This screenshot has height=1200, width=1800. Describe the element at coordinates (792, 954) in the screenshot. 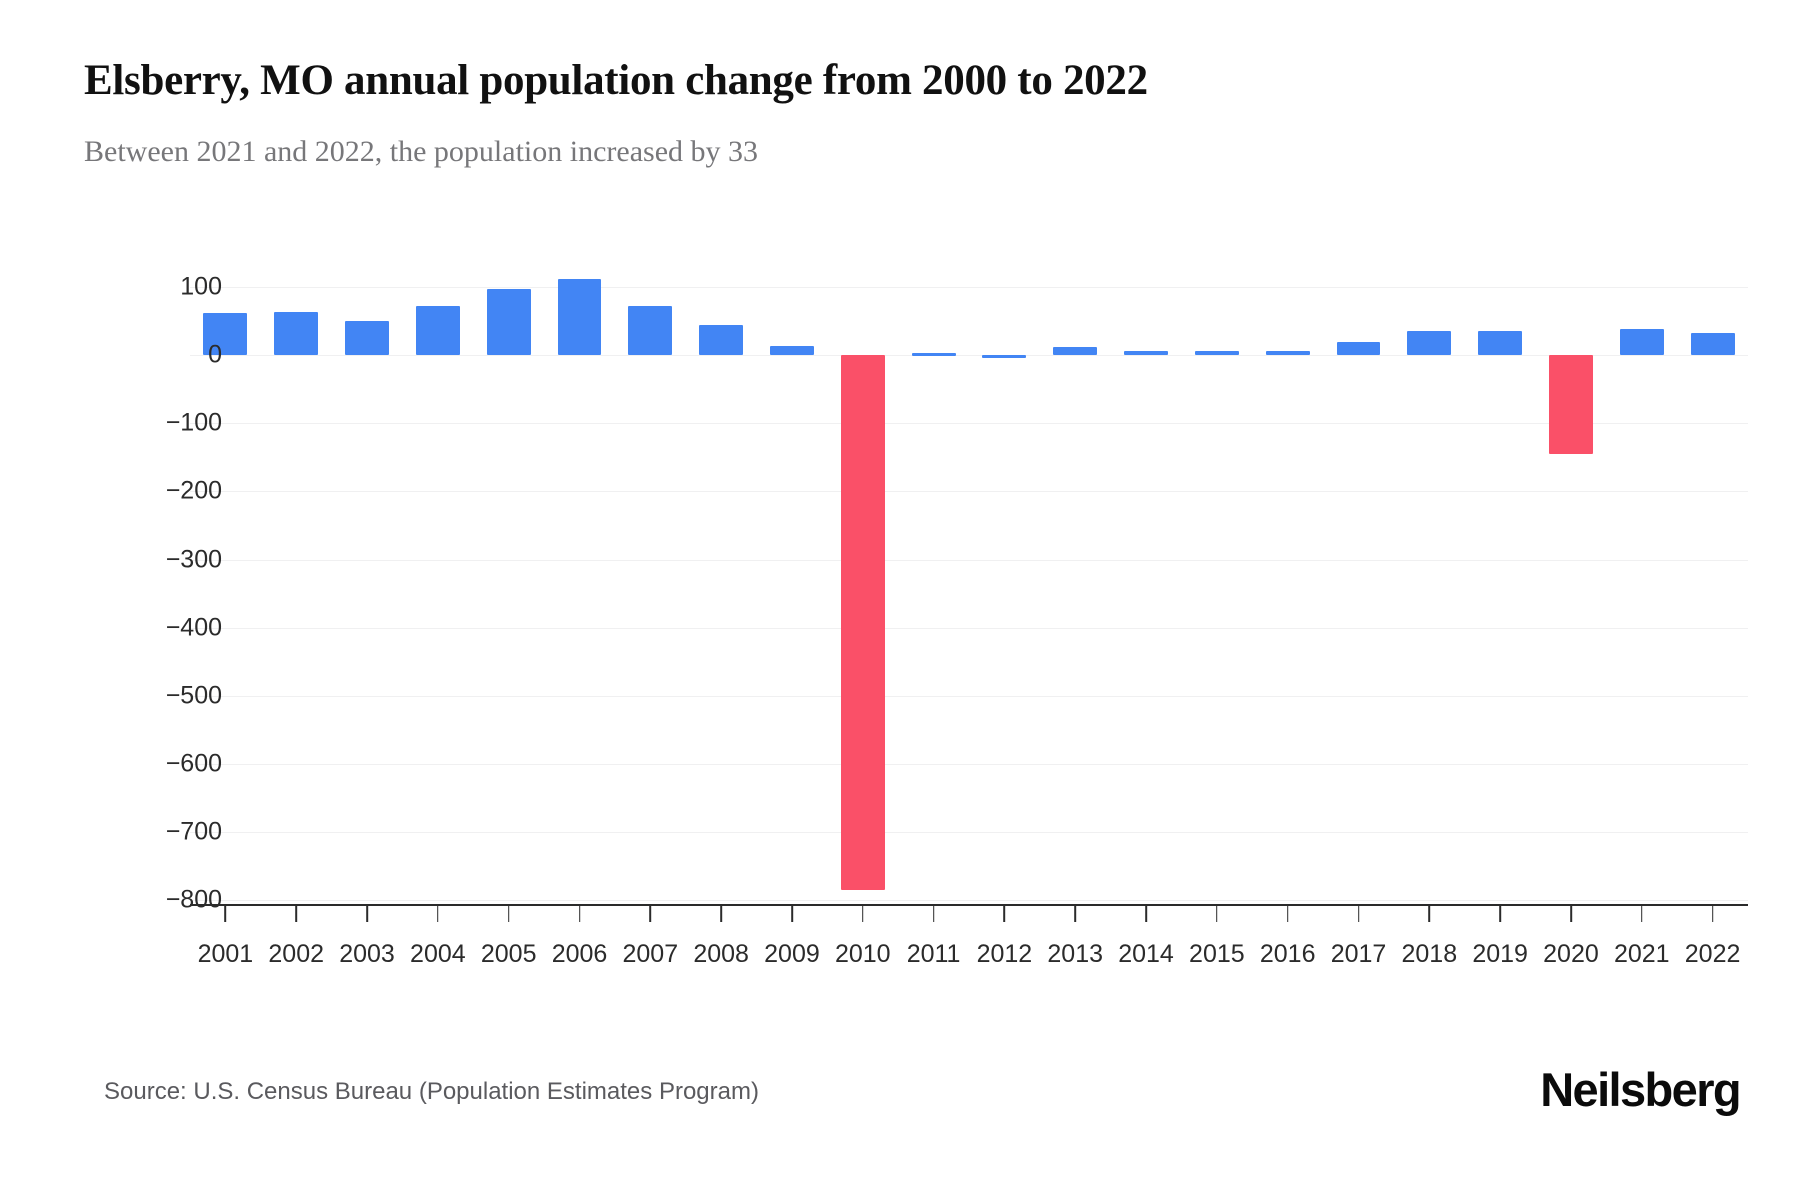

I see `x-axis-tick-label: 2009` at that location.